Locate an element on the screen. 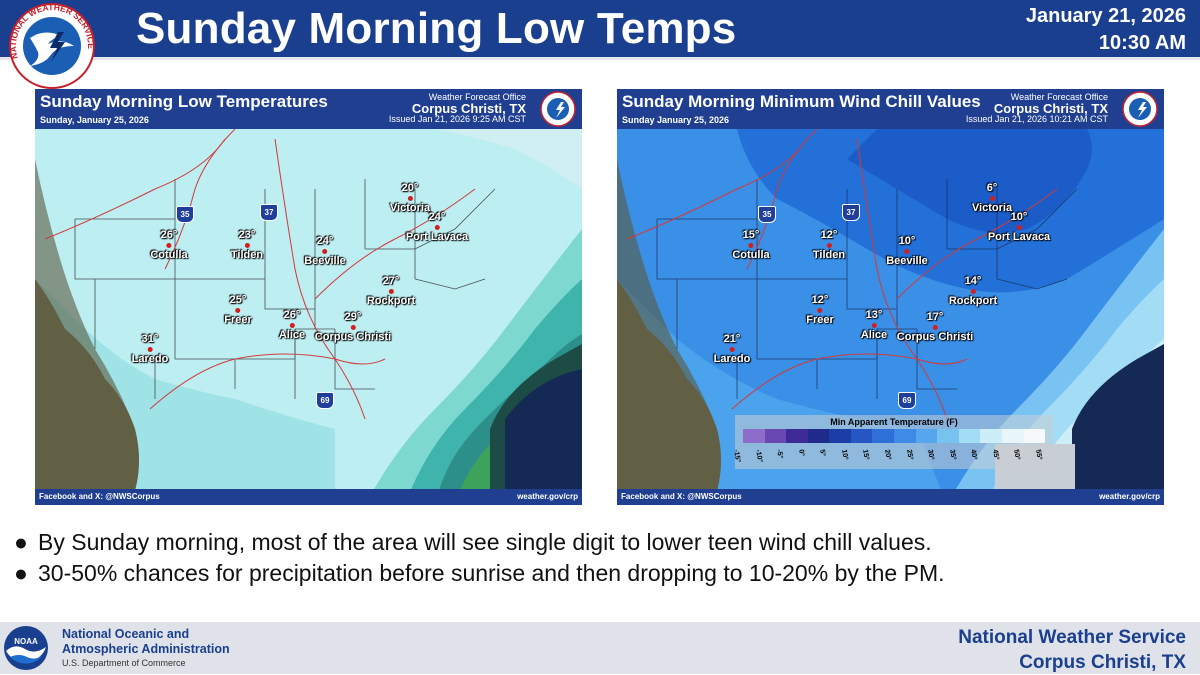  legend-tick-label: 0° is located at coordinates (800, 453).